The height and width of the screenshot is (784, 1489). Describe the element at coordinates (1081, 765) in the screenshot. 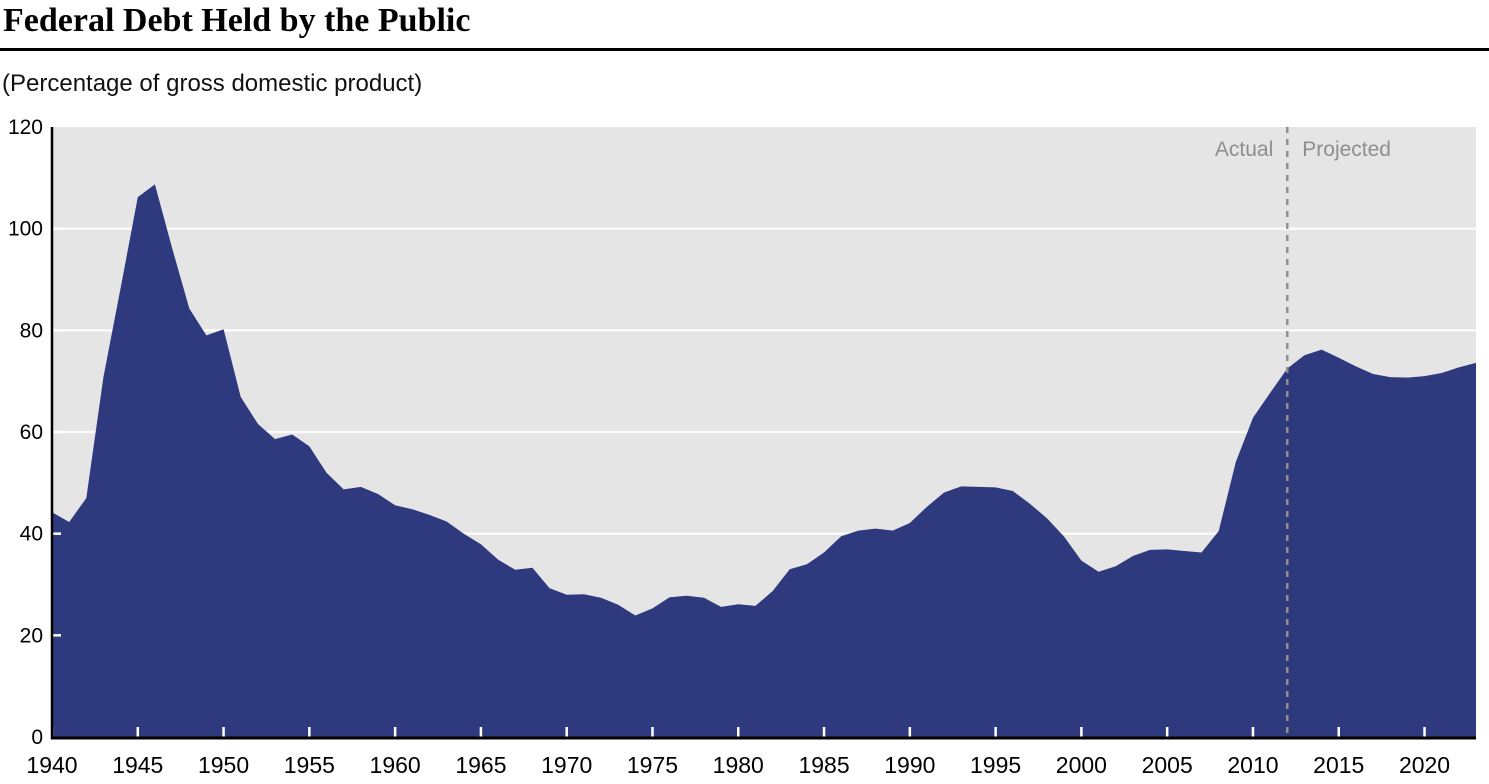

I see `x-tick-label: 2000` at that location.